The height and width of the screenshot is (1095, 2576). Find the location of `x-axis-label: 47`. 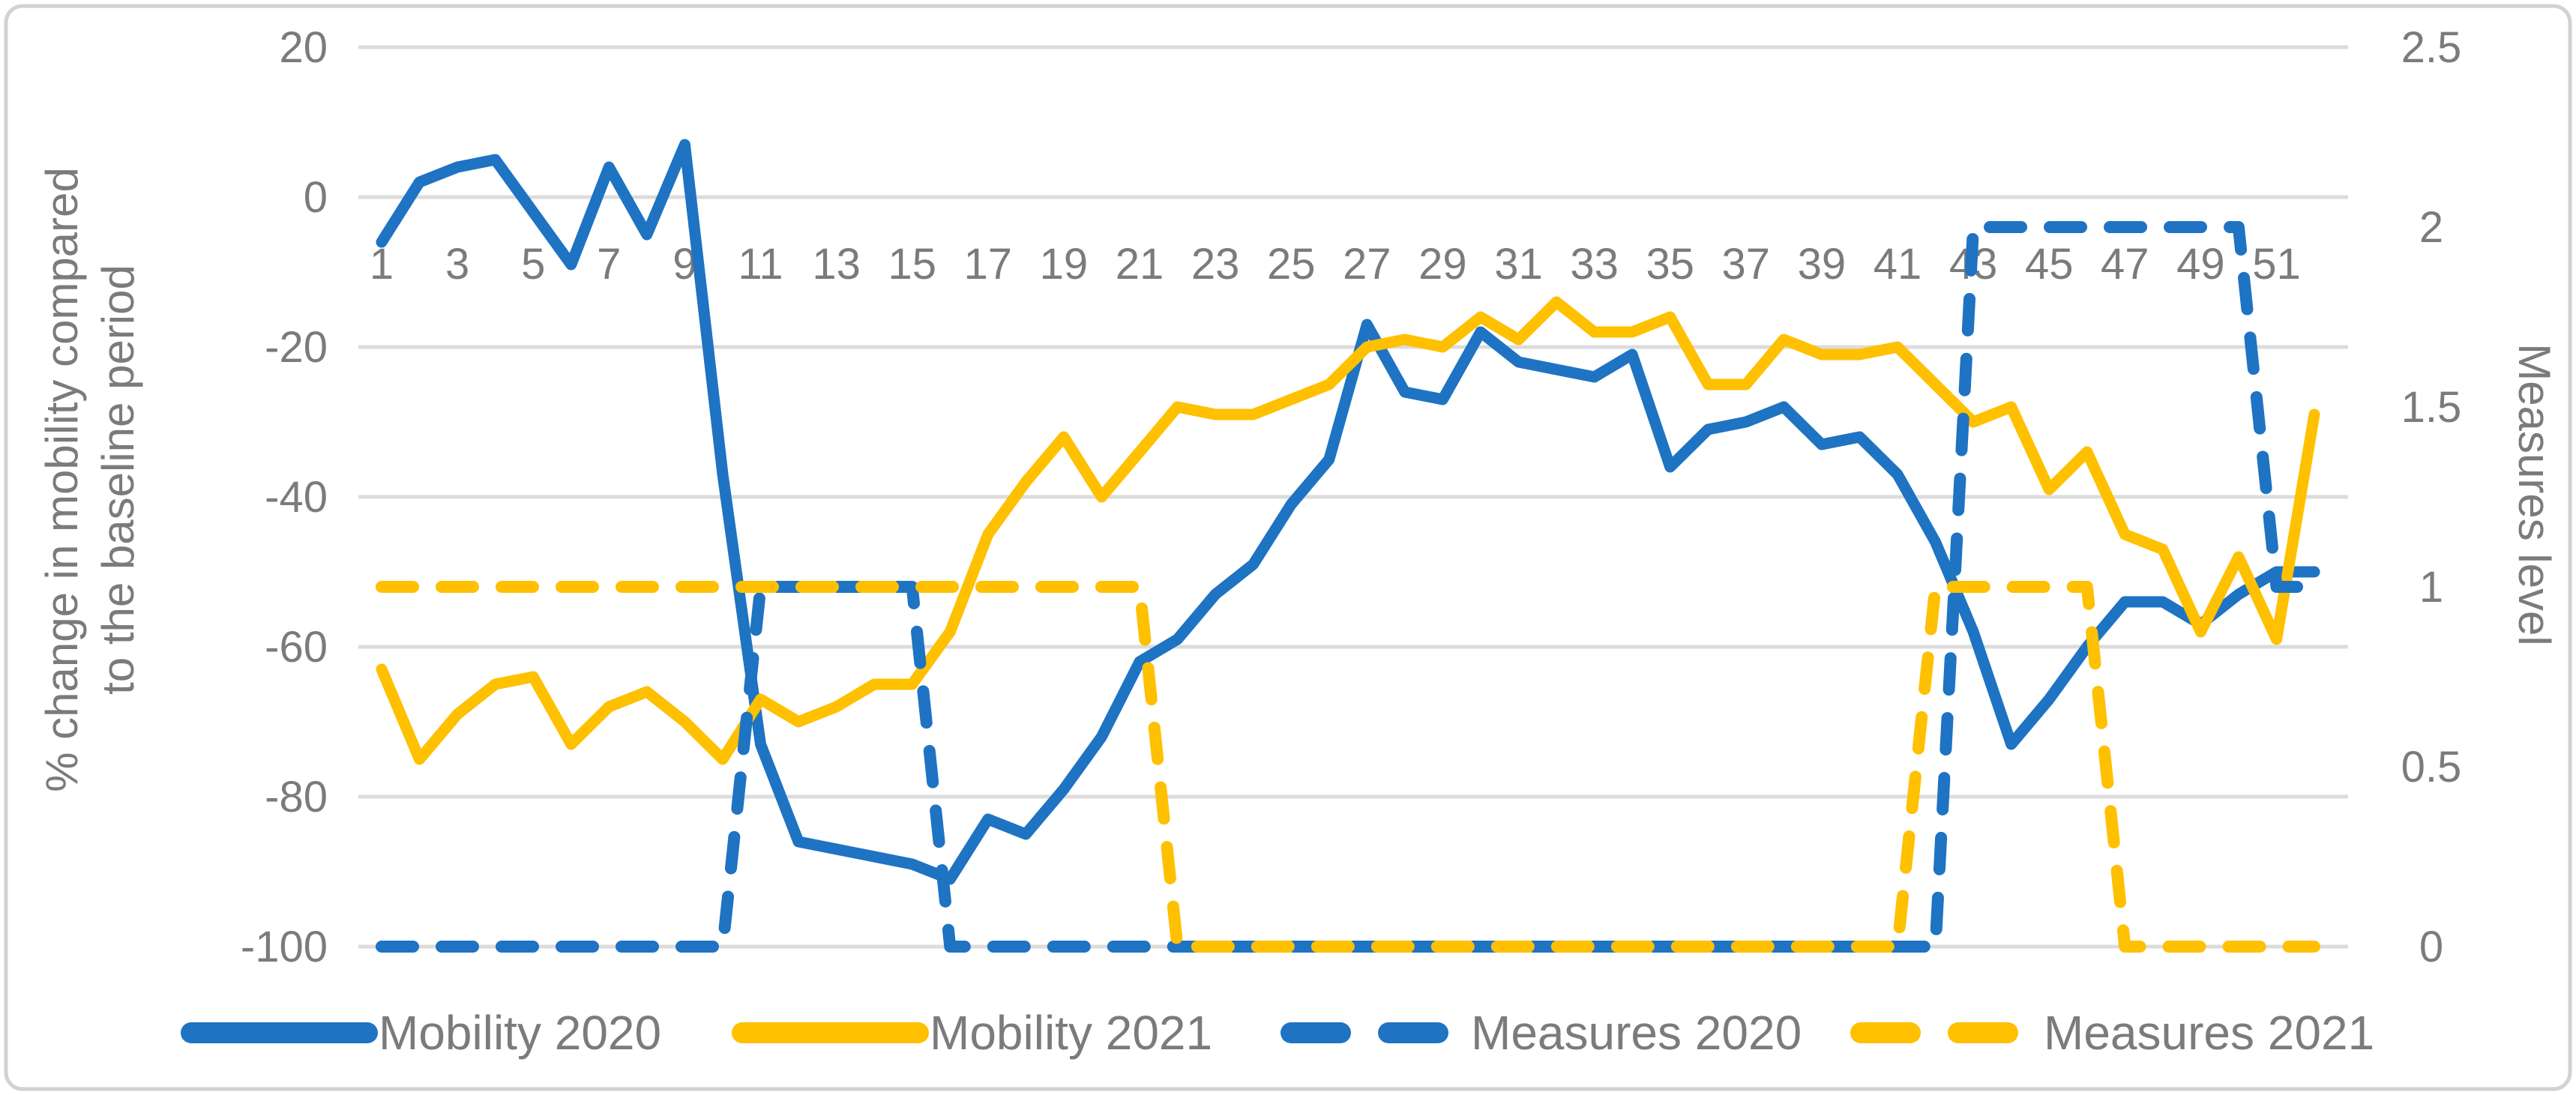

x-axis-label: 47 is located at coordinates (2125, 264).